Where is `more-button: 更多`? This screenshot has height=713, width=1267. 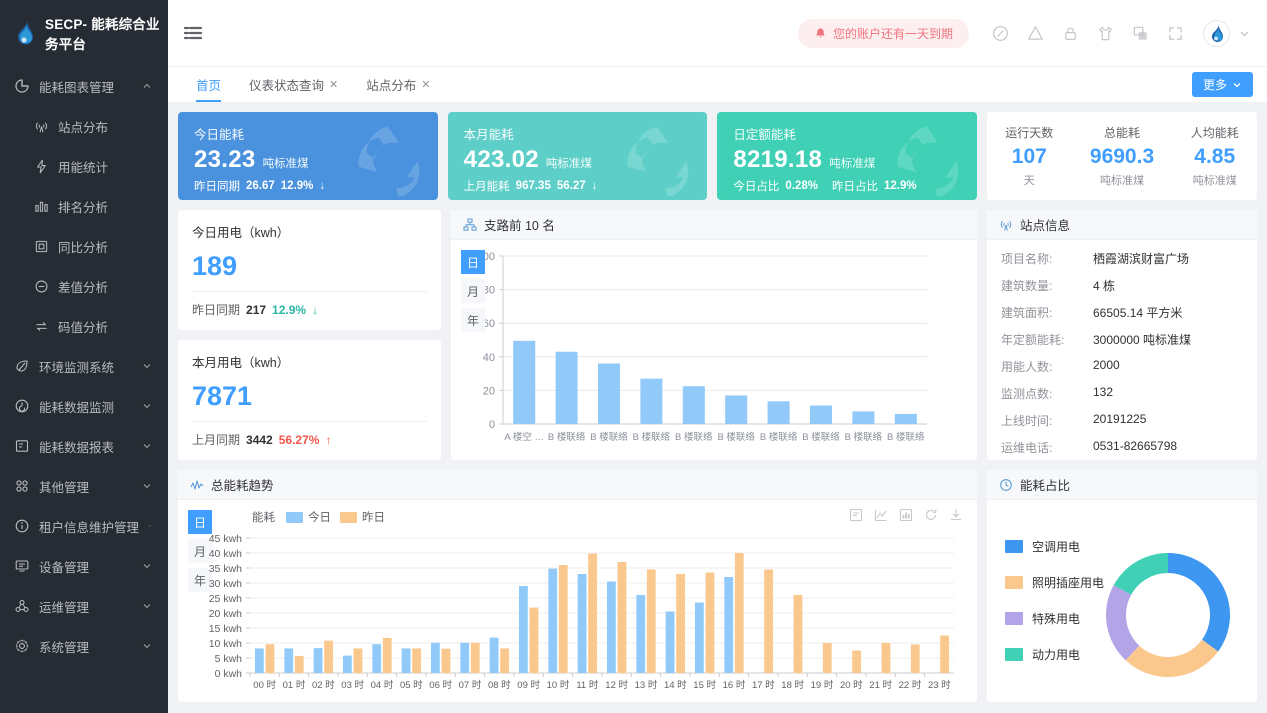 more-button: 更多 is located at coordinates (1222, 84).